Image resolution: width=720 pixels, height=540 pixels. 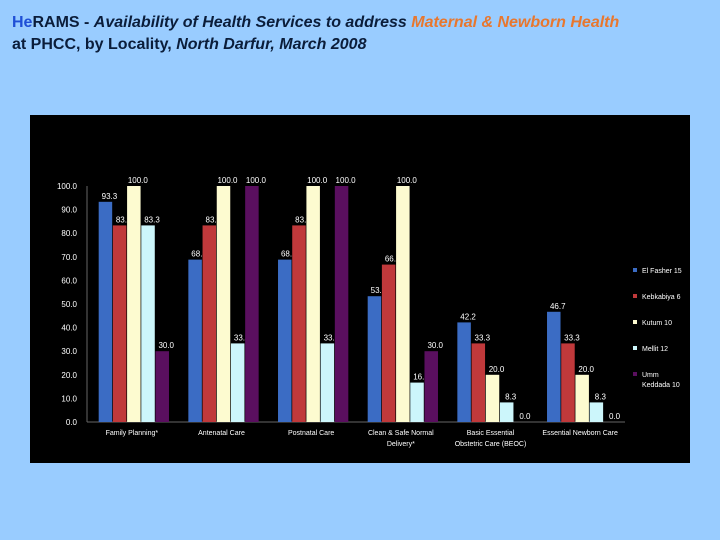 What do you see at coordinates (491, 433) in the screenshot?
I see `x-tick-label: Basic Essential` at bounding box center [491, 433].